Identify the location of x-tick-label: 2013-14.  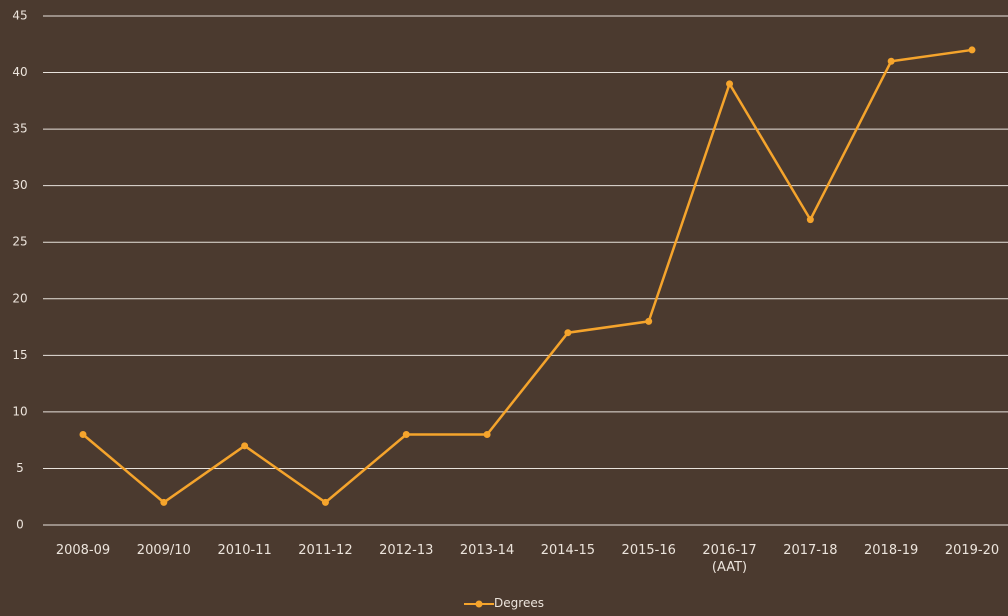
(487, 550).